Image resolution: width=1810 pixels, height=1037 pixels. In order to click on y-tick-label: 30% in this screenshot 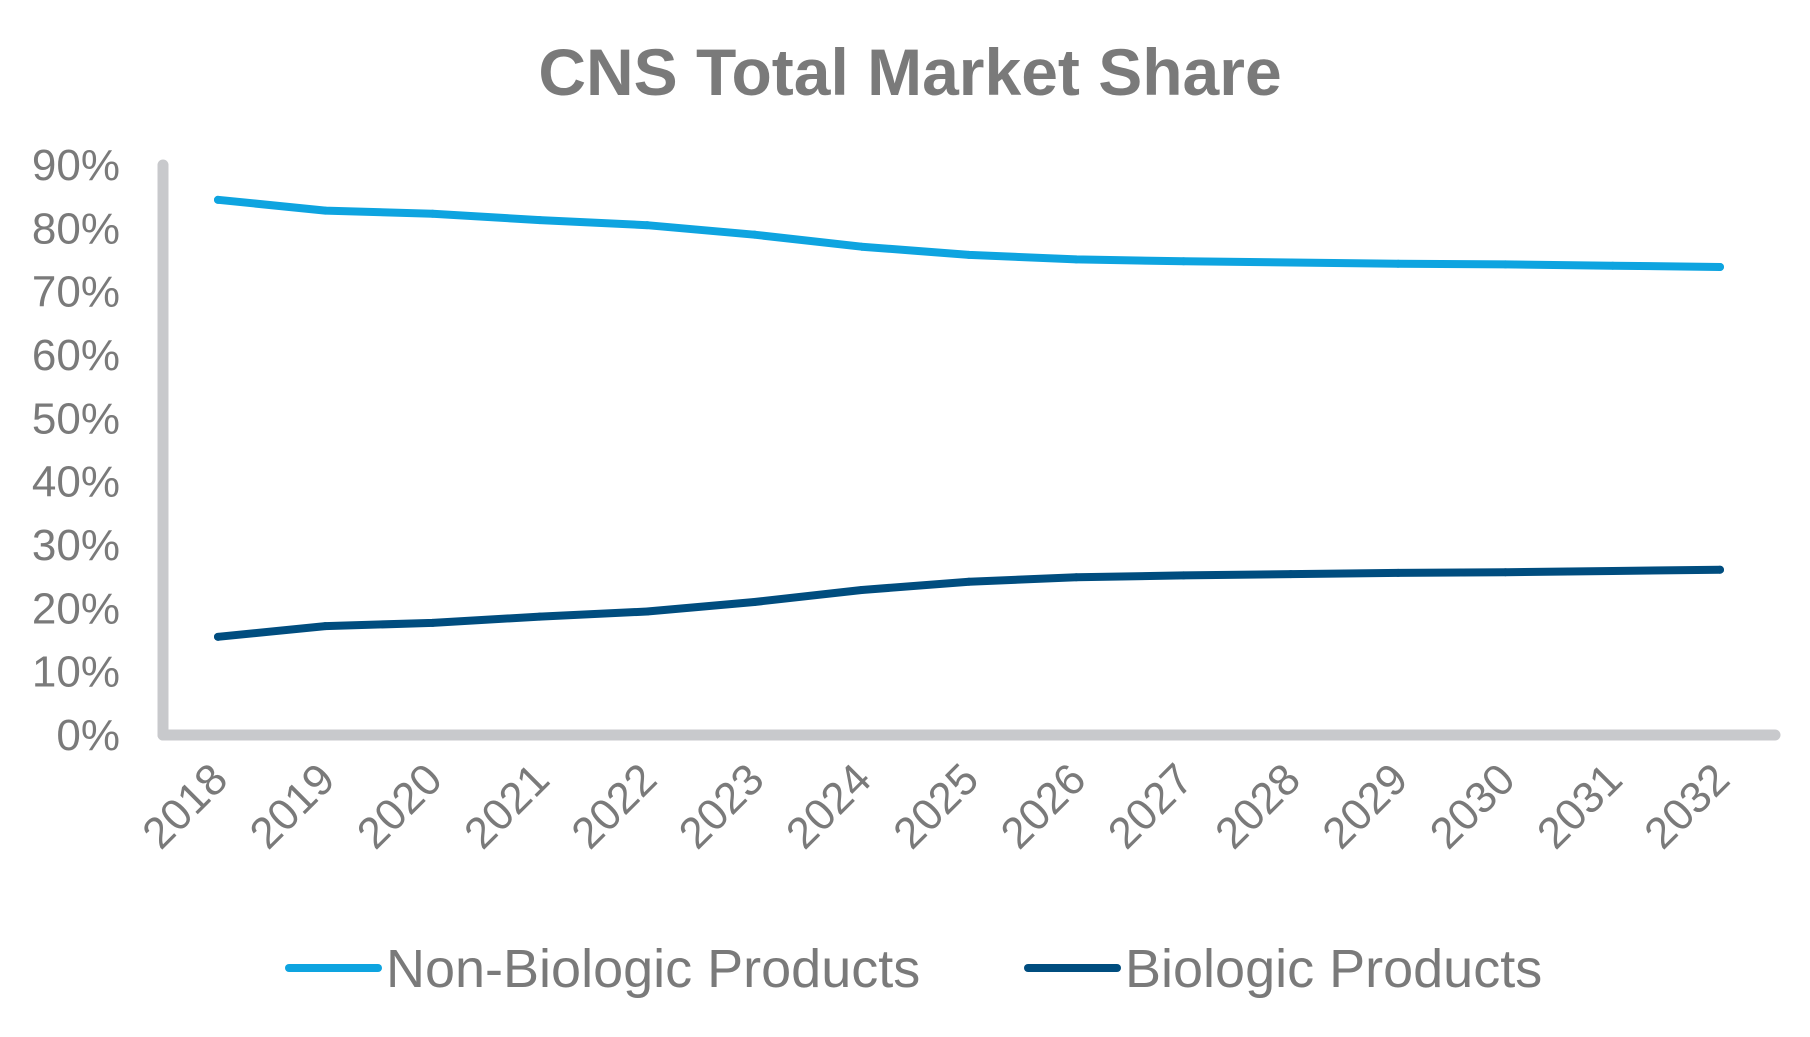, I will do `click(76, 545)`.